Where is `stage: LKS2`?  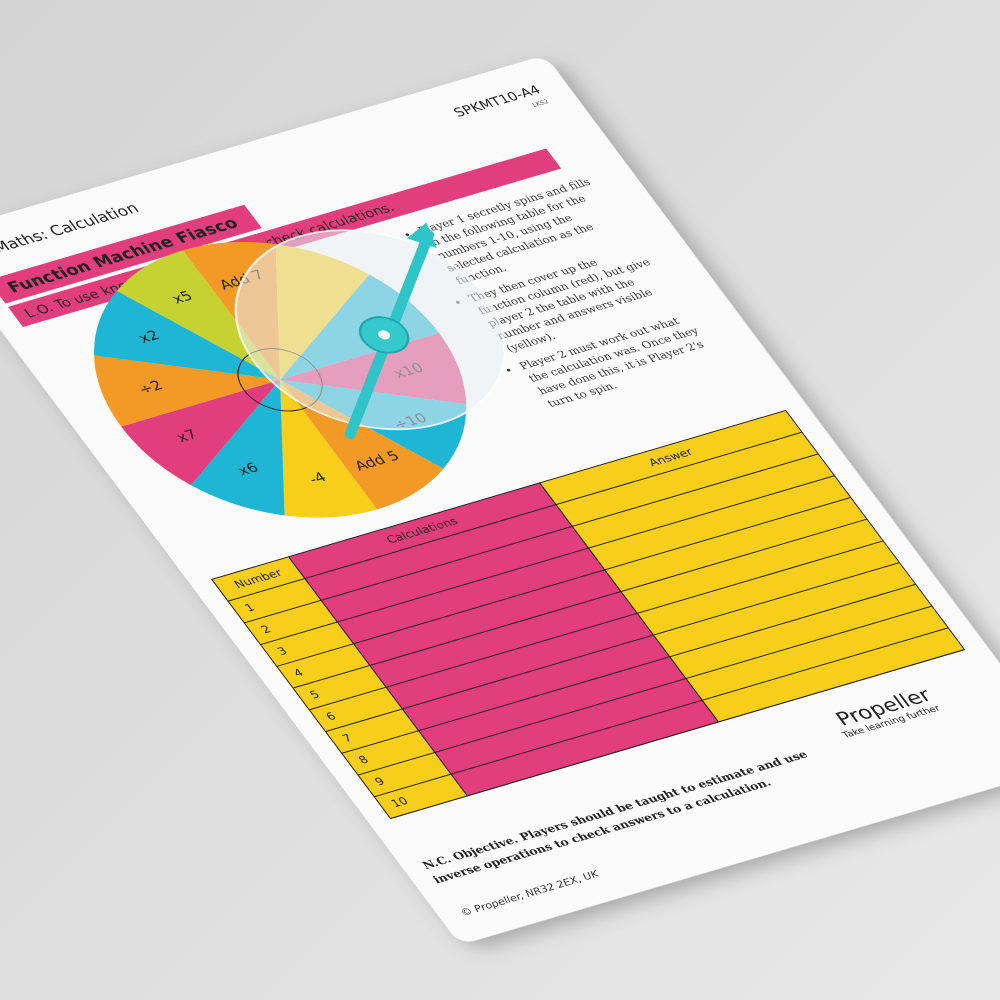
stage: LKS2 is located at coordinates (540, 104).